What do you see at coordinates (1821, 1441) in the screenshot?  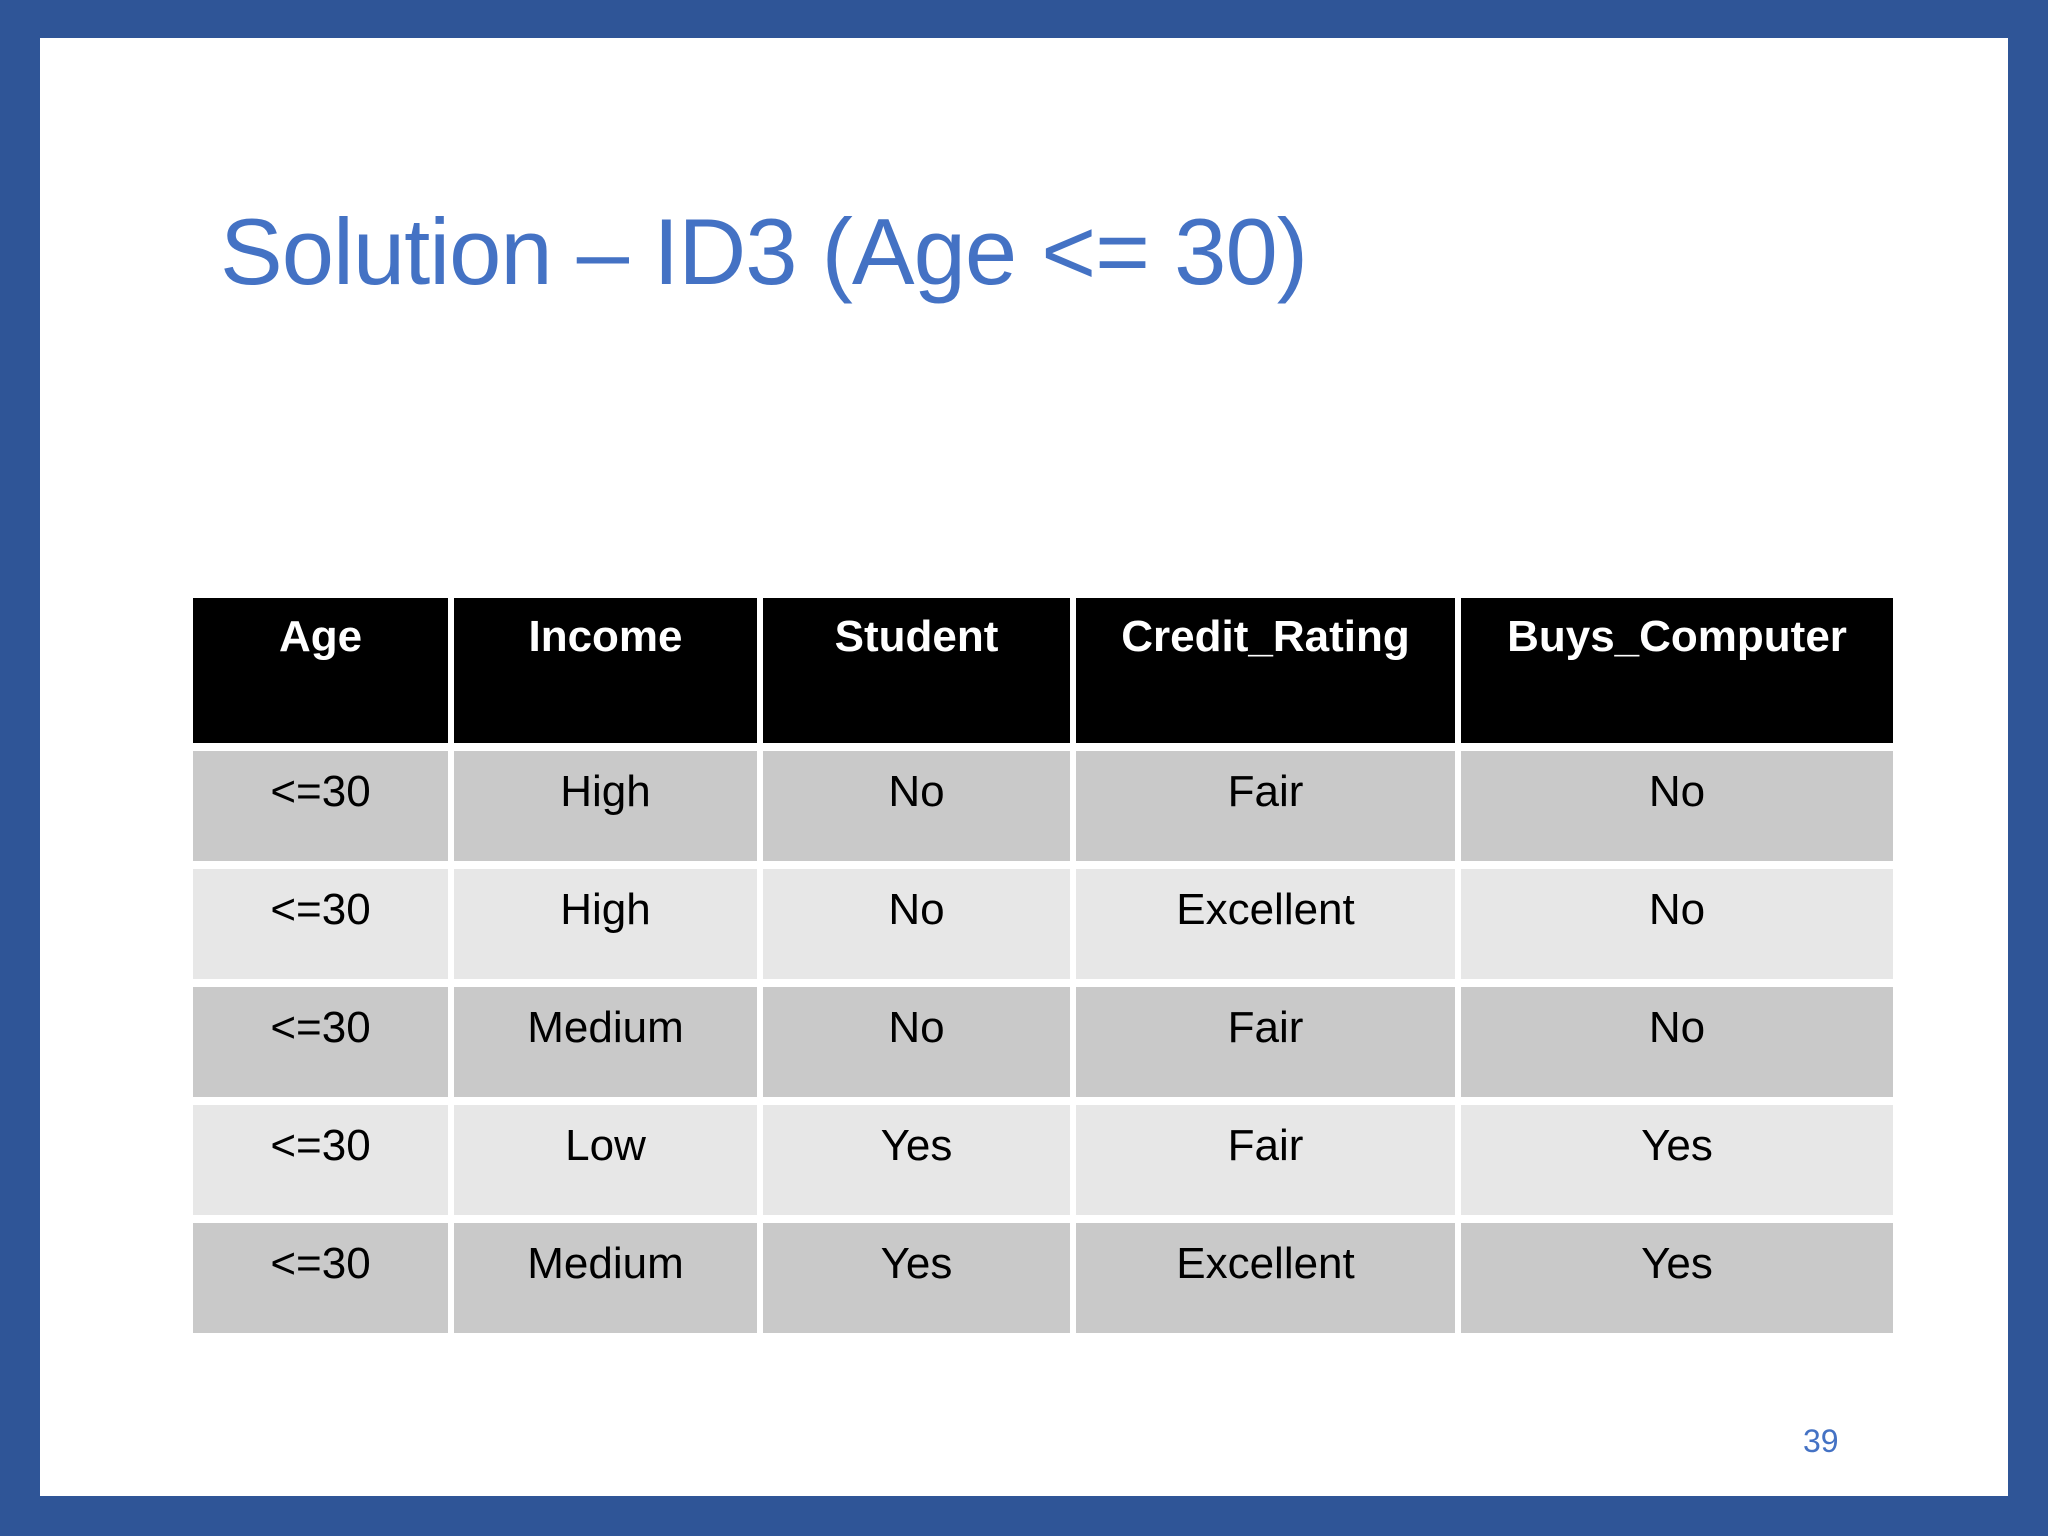 I see `page-number: 39` at bounding box center [1821, 1441].